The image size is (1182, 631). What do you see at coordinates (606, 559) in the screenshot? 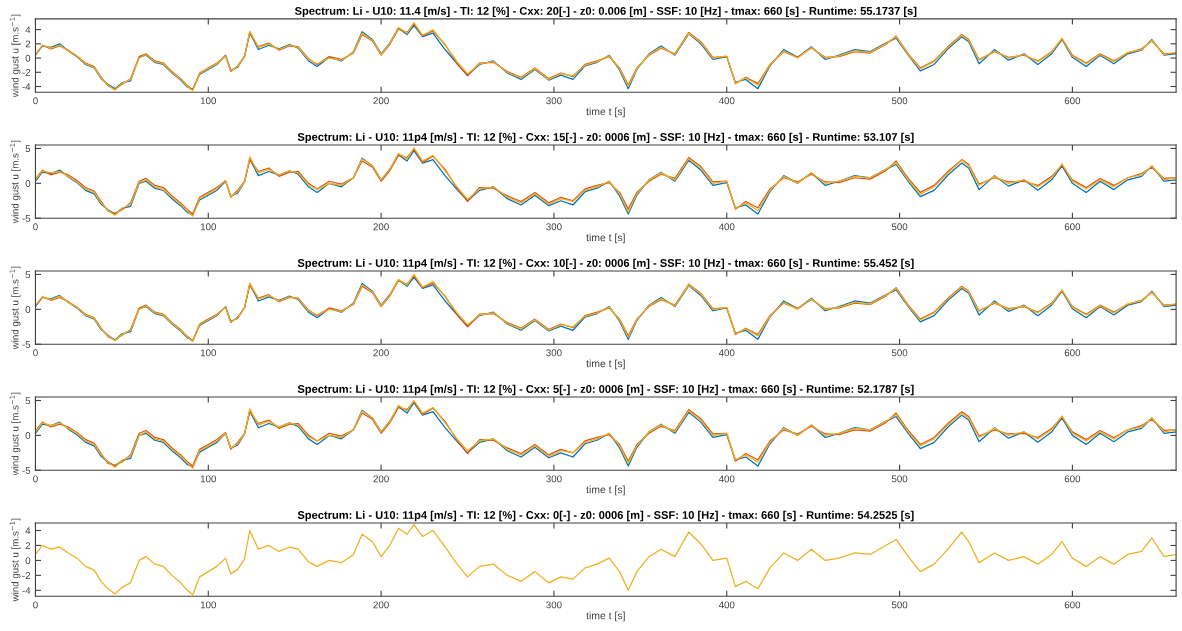
I see `line-series` at bounding box center [606, 559].